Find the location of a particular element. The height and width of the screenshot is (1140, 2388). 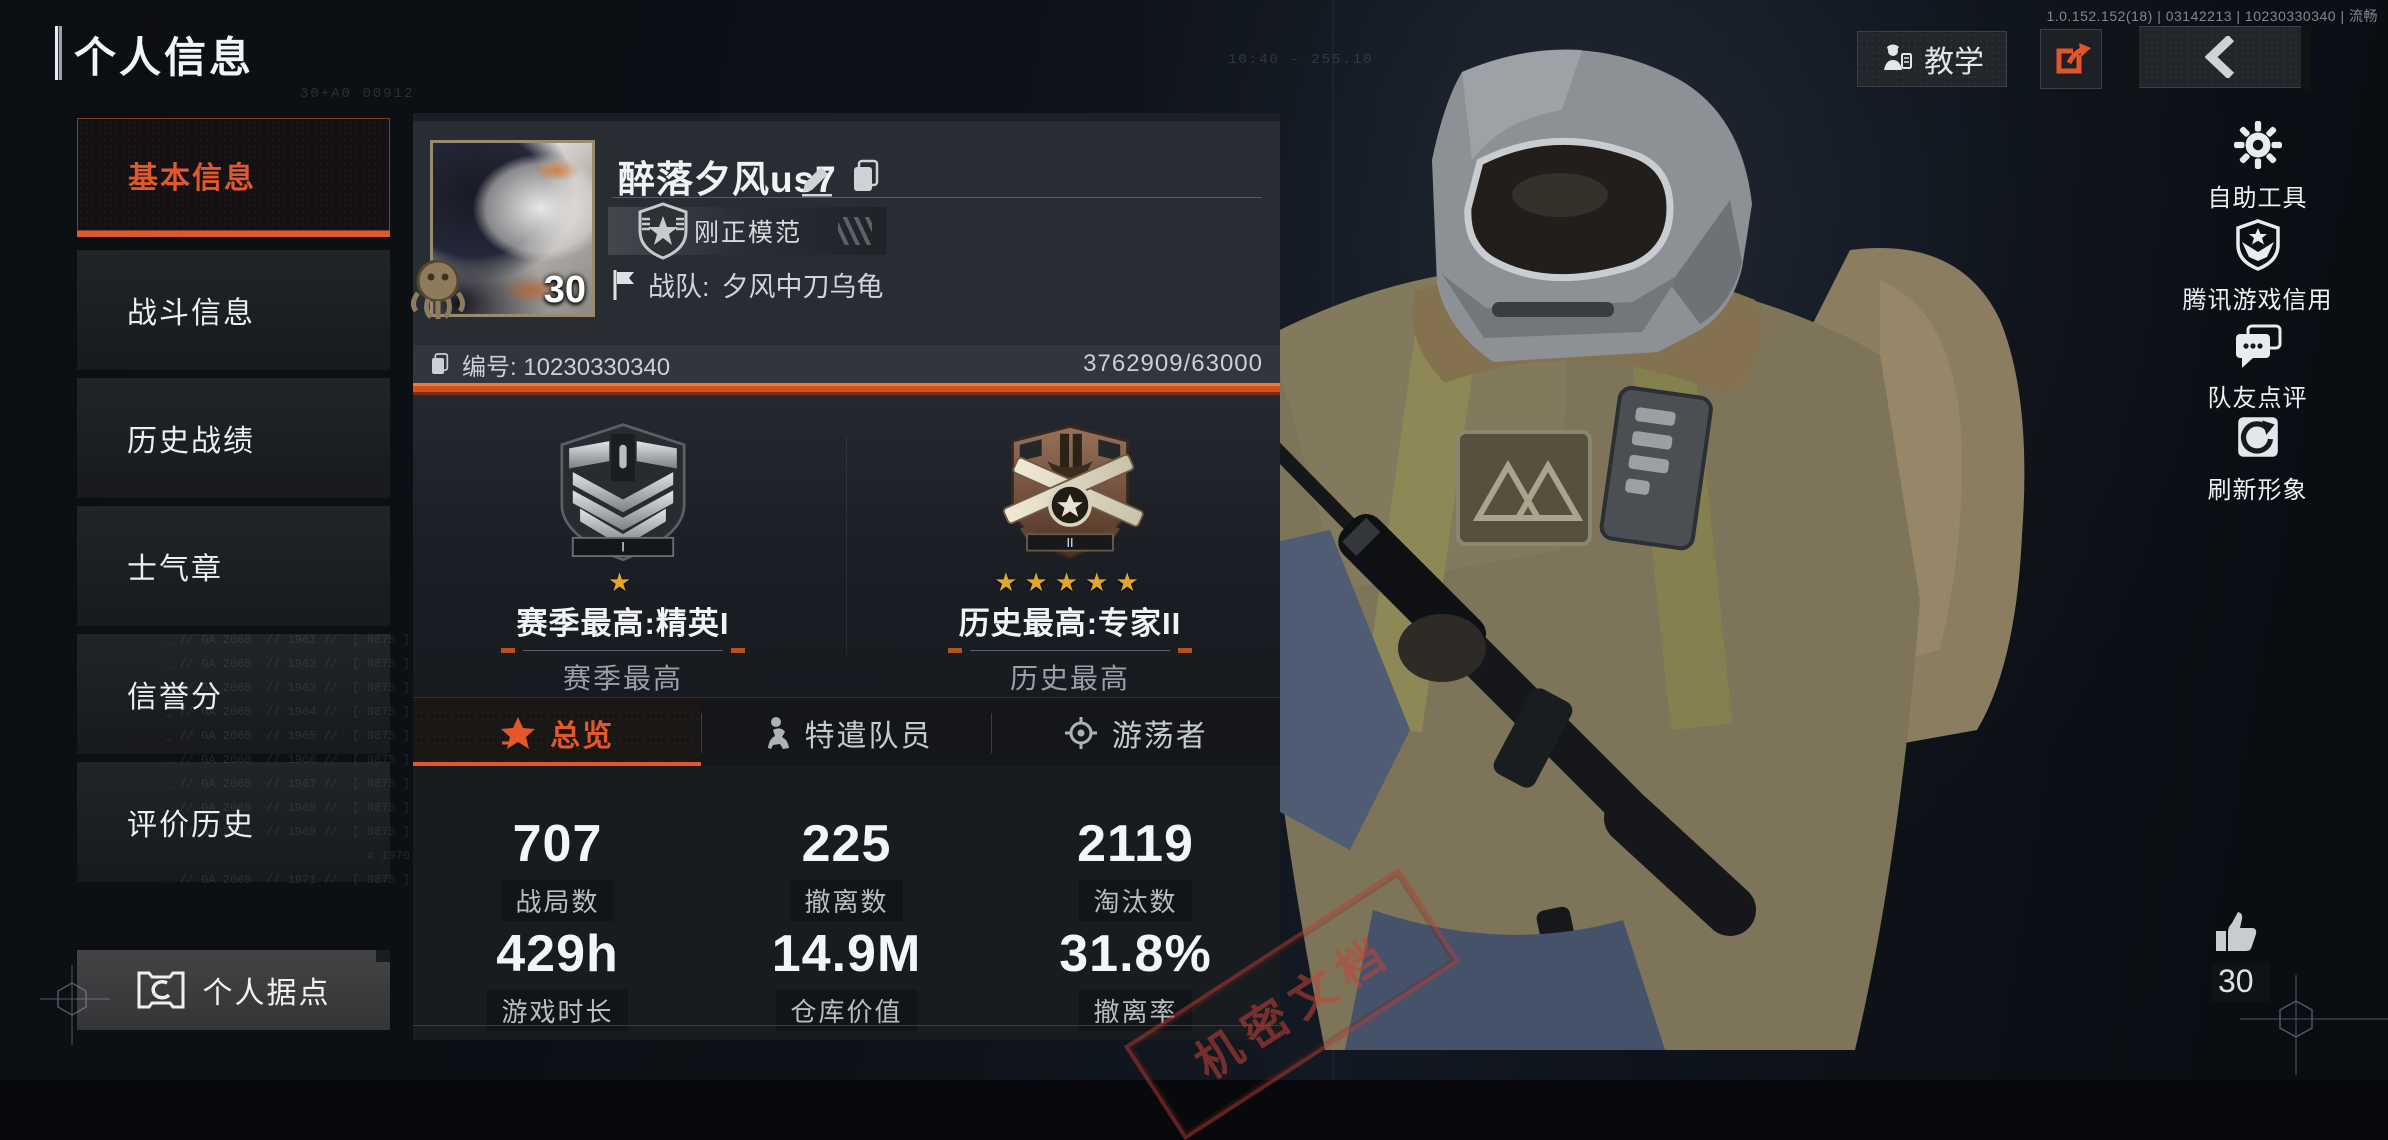

xp-progress-text: 3762909/63000 is located at coordinates (1173, 363).